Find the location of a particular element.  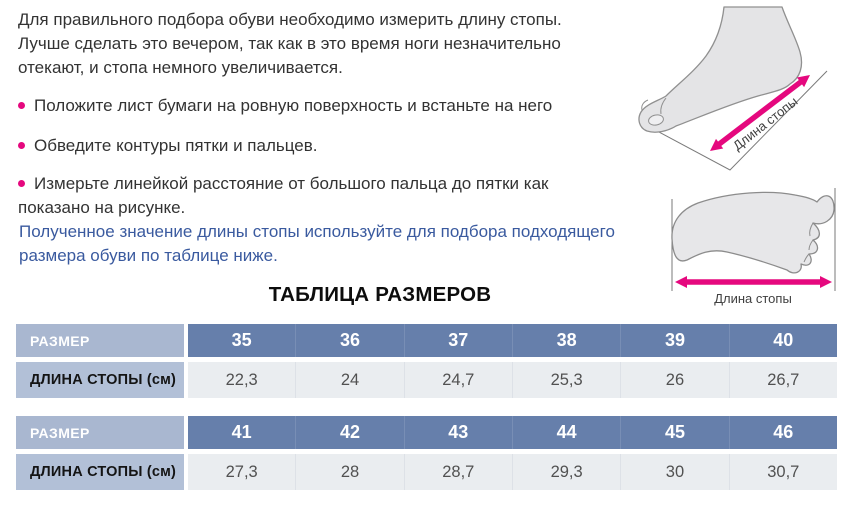

size-header-row: РАЗМЕР 41 42 43 44 45 46 is located at coordinates (426, 432).